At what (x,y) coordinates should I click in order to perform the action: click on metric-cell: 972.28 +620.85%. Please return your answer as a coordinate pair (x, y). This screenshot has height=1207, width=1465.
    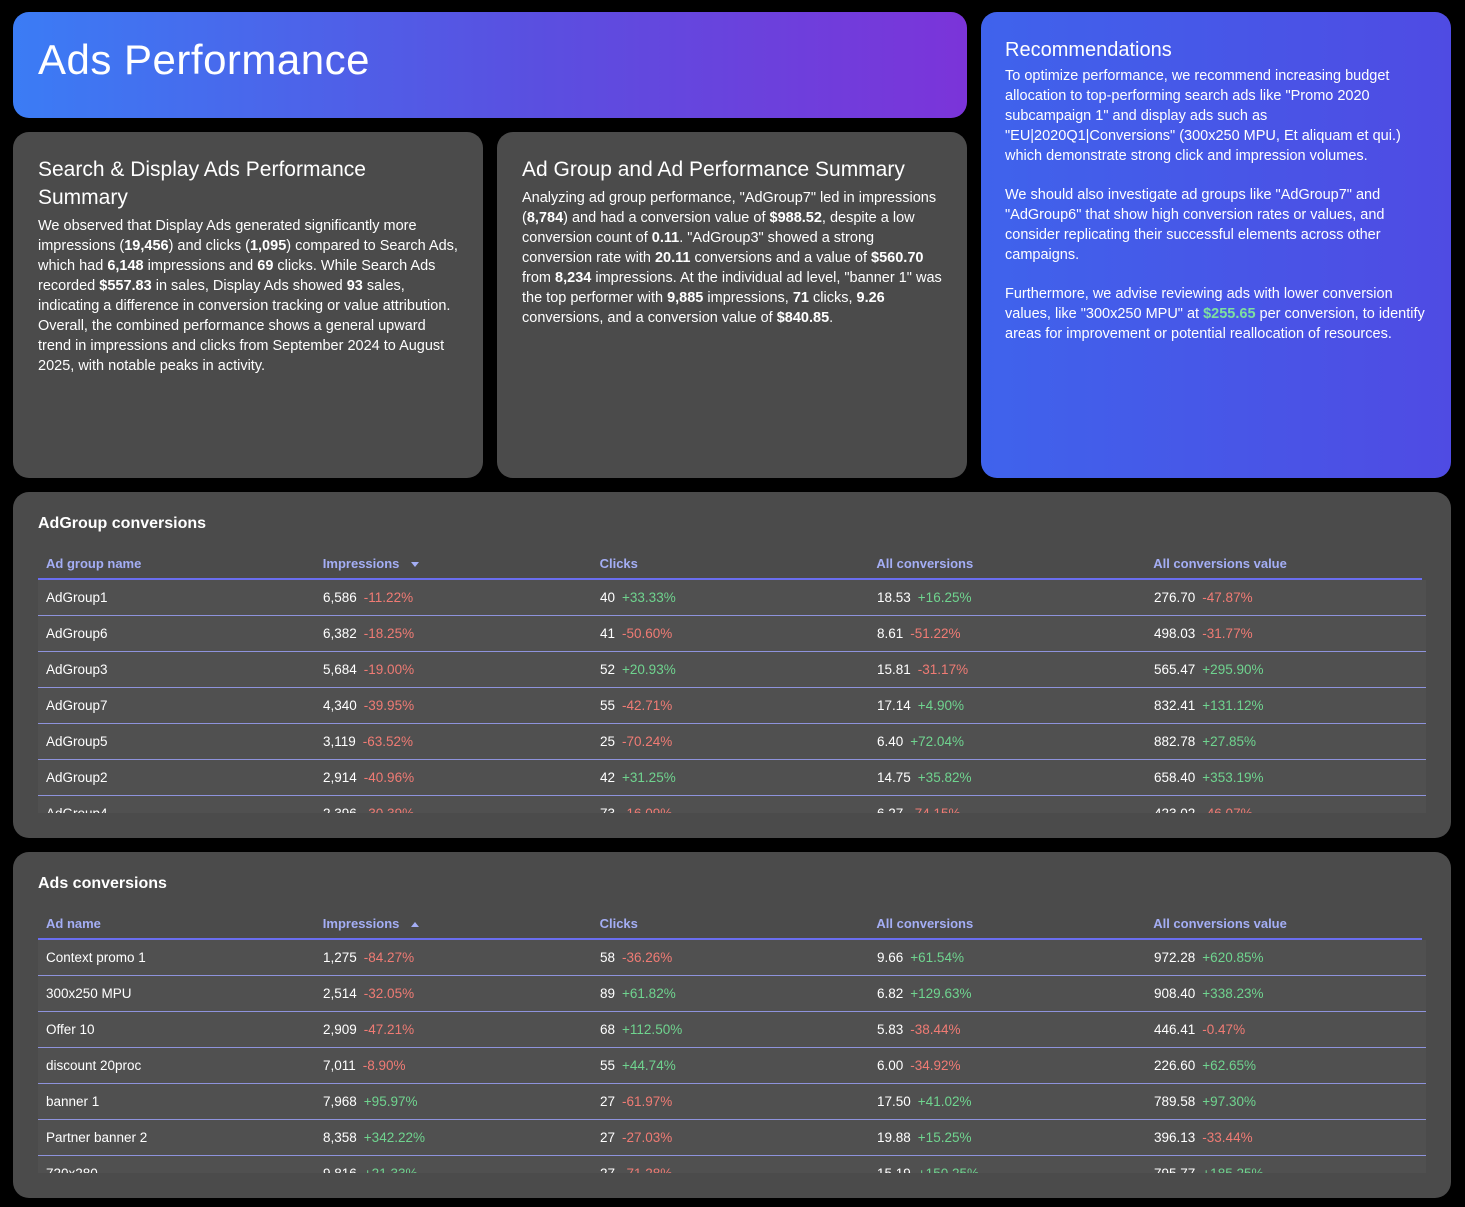
    Looking at the image, I should click on (1284, 957).